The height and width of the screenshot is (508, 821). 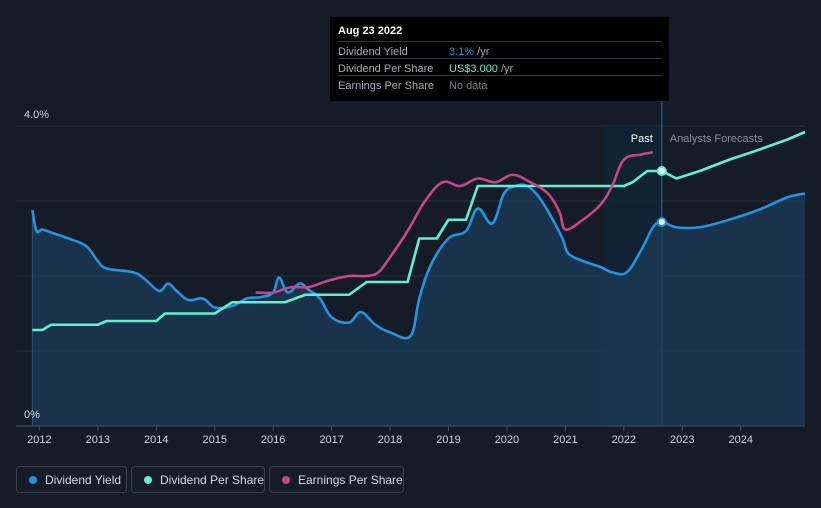 What do you see at coordinates (350, 480) in the screenshot?
I see `legend-label: Earnings Per Share` at bounding box center [350, 480].